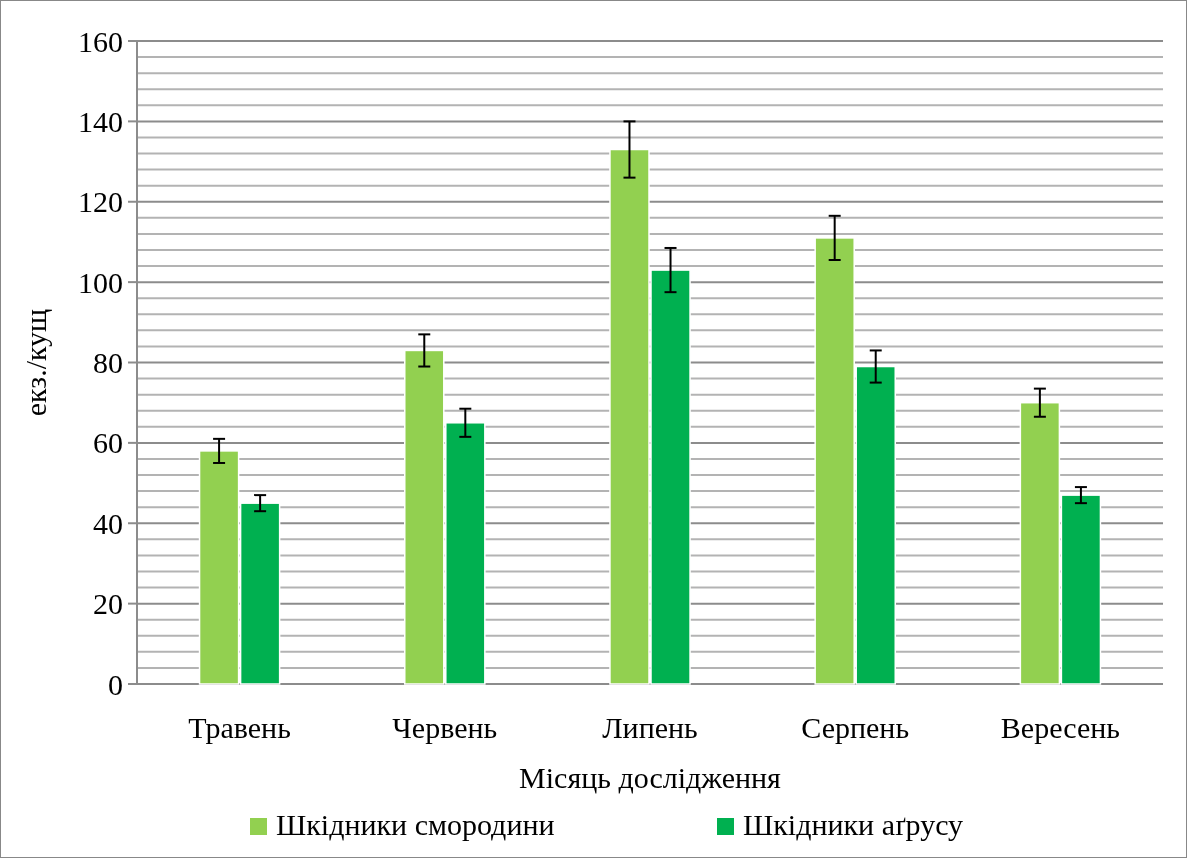 The image size is (1187, 858). I want to click on legend-label: Шкідники аґрусу, so click(853, 824).